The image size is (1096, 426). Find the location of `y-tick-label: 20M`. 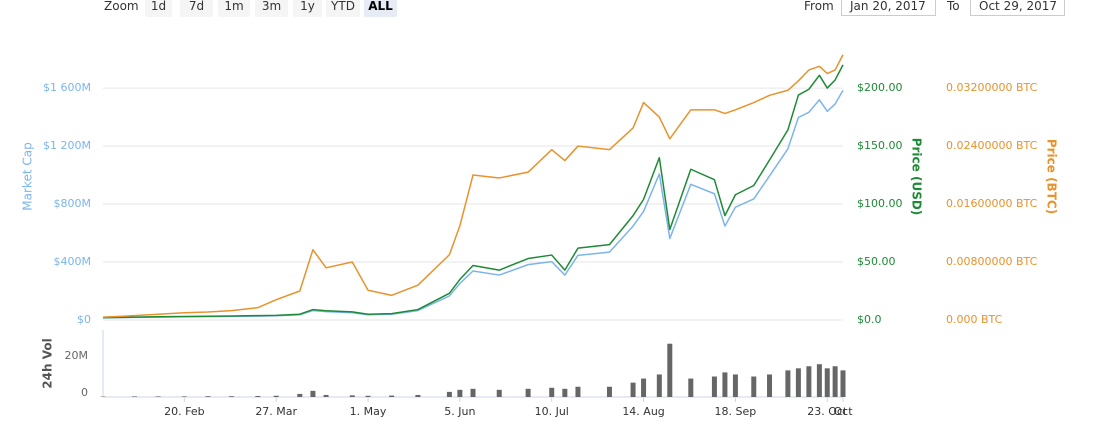

y-tick-label: 20M is located at coordinates (77, 355).